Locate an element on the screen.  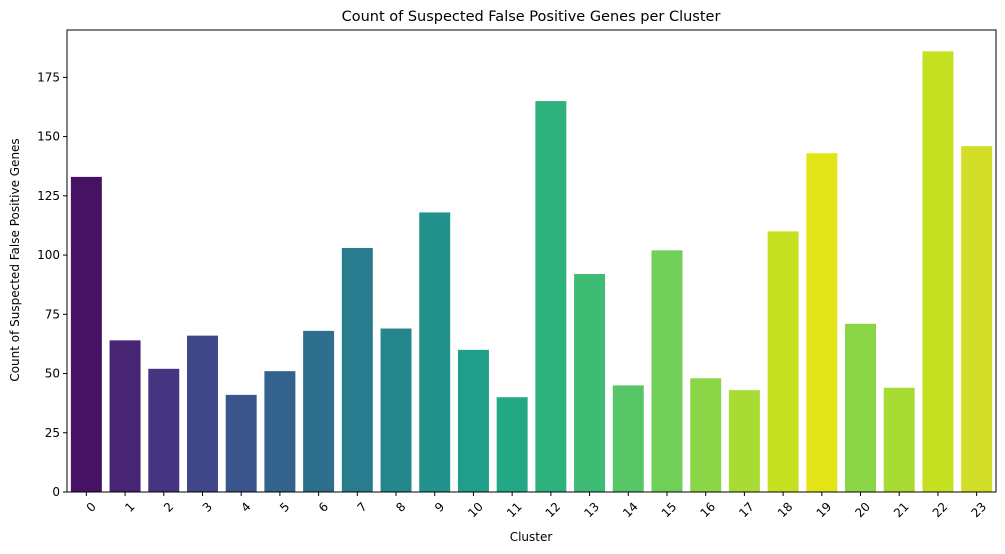
x-tick-label: 1 is located at coordinates (129, 507).